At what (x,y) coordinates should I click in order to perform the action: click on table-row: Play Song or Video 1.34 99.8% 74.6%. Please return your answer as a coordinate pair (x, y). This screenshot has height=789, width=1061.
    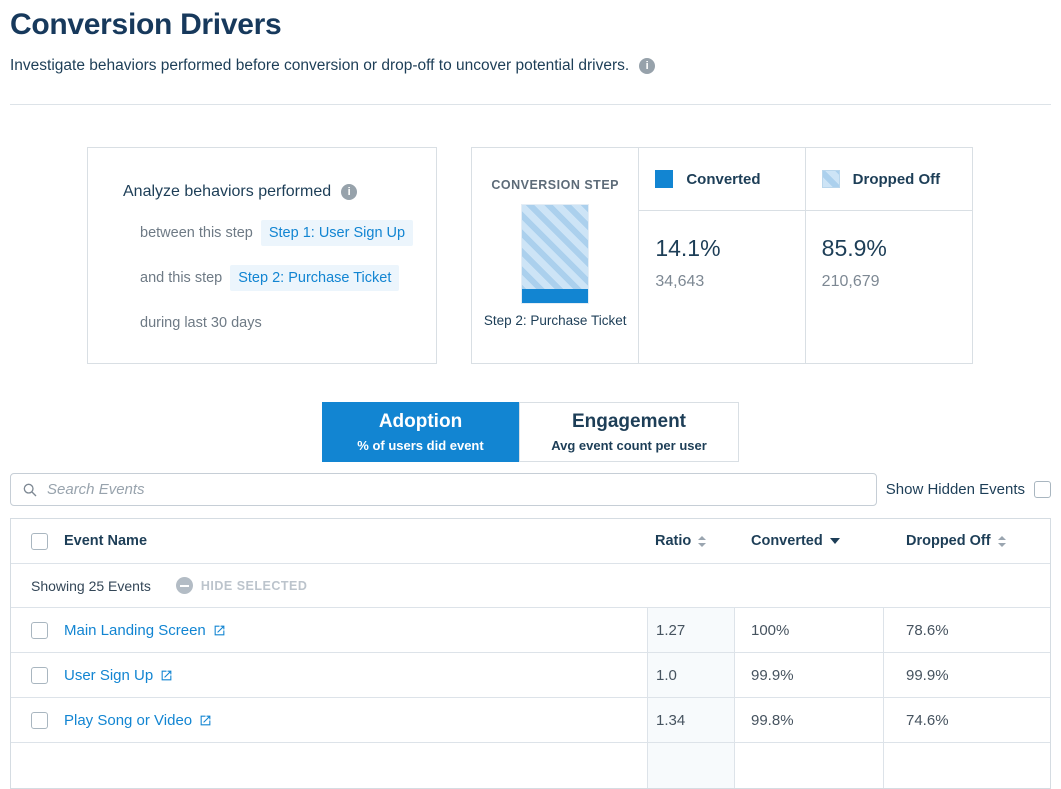
    Looking at the image, I should click on (530, 720).